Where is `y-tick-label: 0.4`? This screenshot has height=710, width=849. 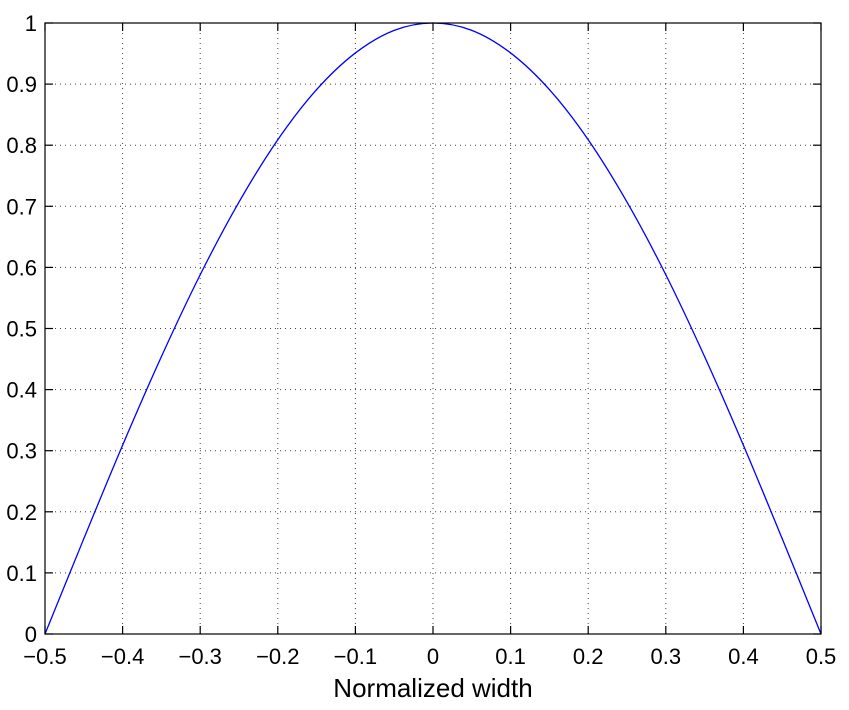
y-tick-label: 0.4 is located at coordinates (21, 390).